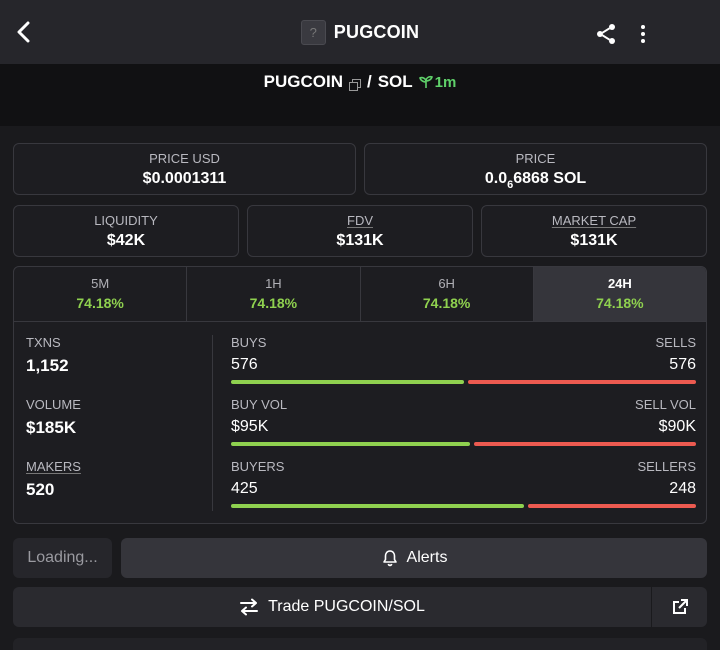 Image resolution: width=720 pixels, height=650 pixels. I want to click on copy-icon, so click(354, 83).